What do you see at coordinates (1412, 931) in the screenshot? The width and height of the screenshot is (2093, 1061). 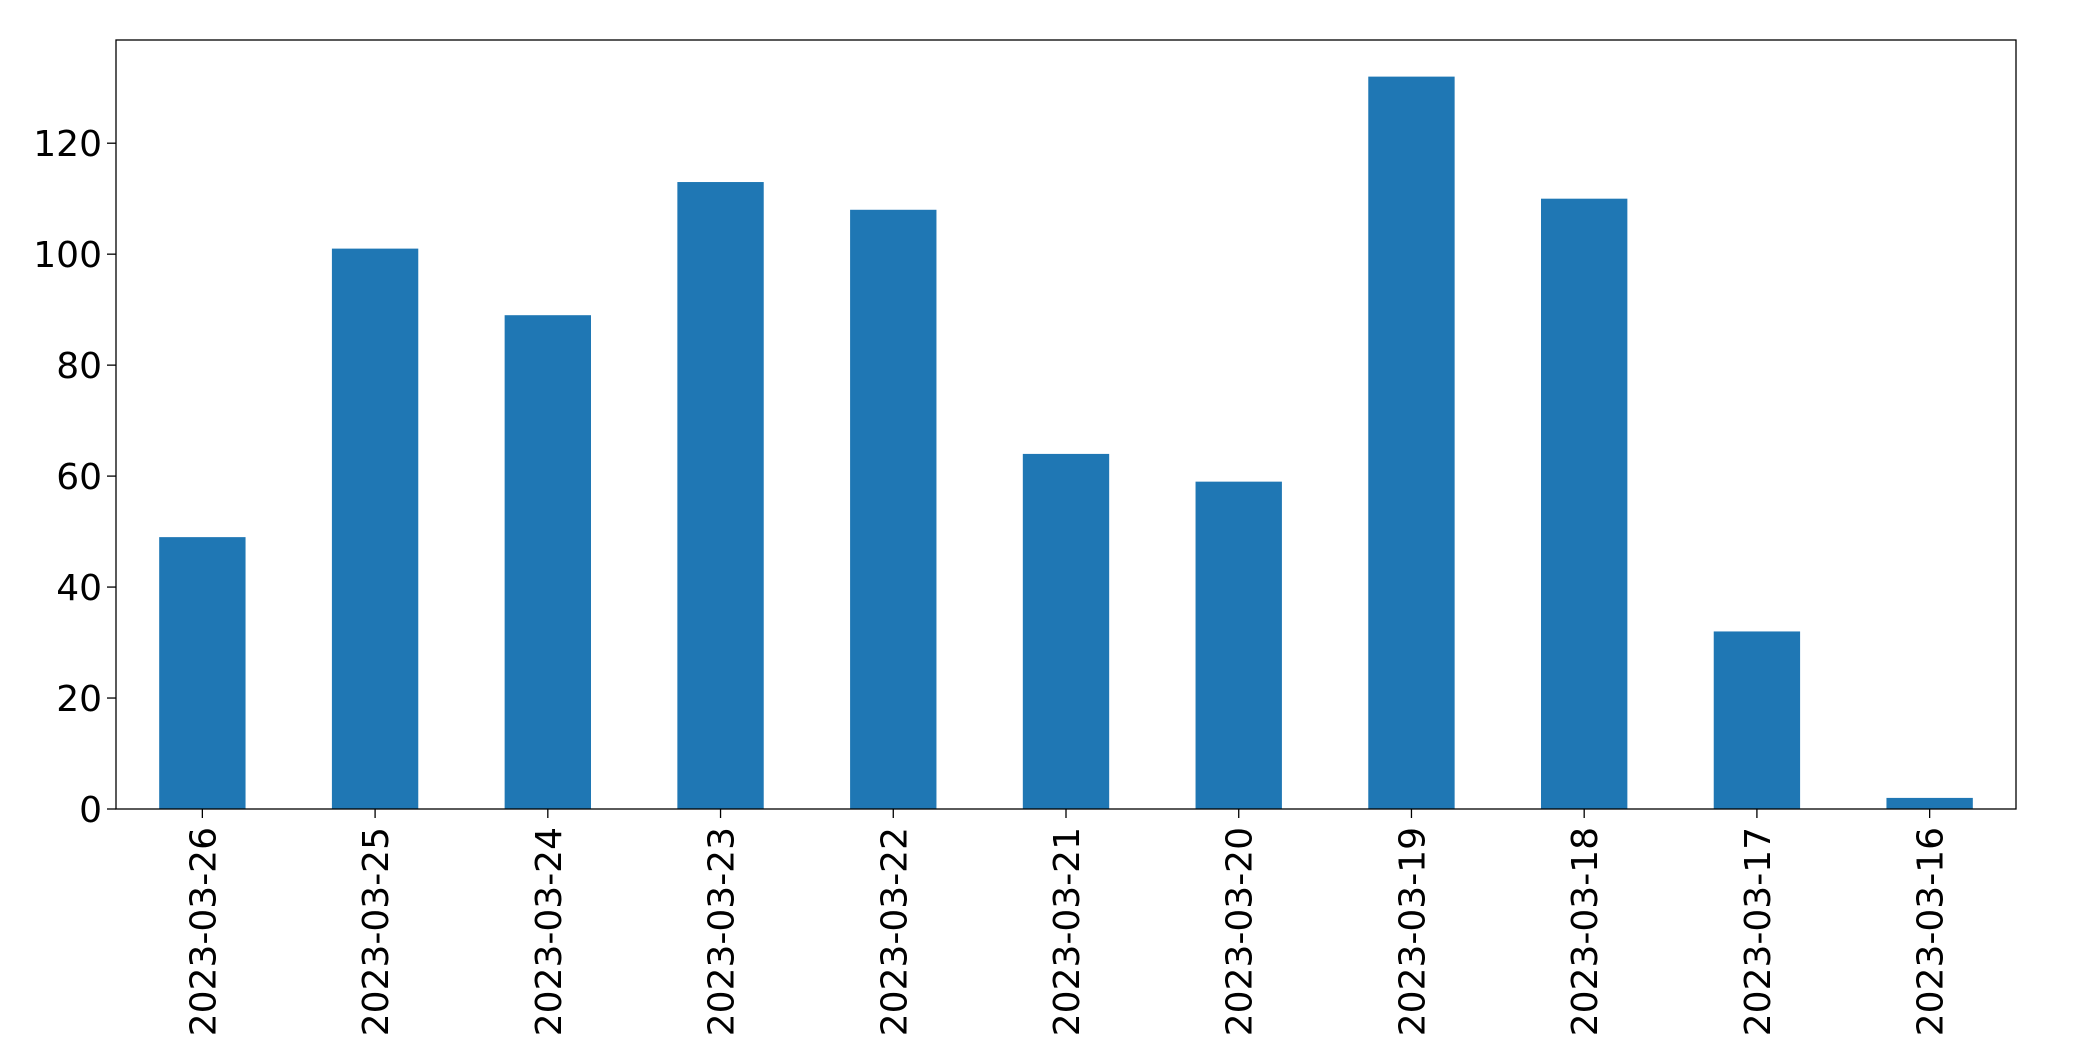 I see `x-tick-label: 2023-03-19` at bounding box center [1412, 931].